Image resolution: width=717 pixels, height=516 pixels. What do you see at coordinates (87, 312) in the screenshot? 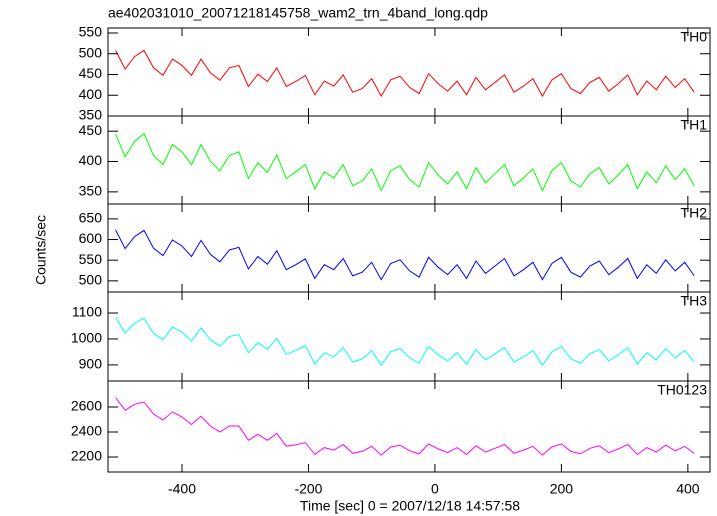
I see `y-tick-label: 1100` at bounding box center [87, 312].